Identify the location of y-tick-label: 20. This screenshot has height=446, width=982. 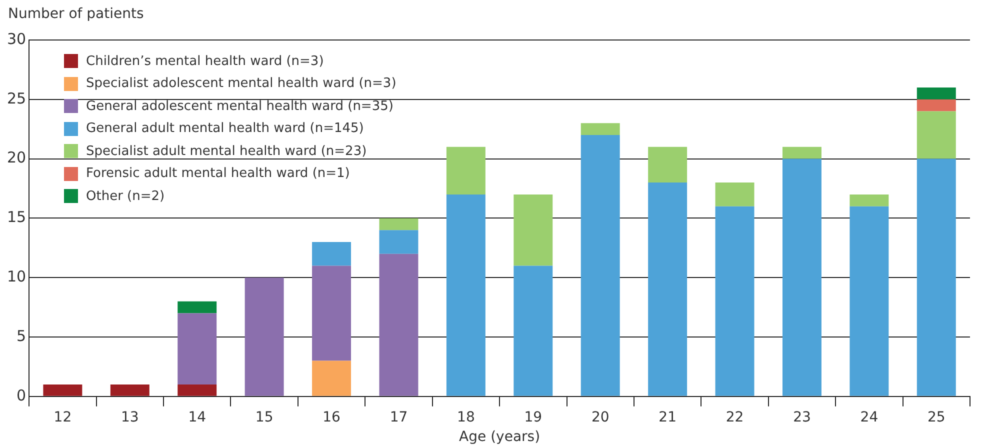
(16, 157).